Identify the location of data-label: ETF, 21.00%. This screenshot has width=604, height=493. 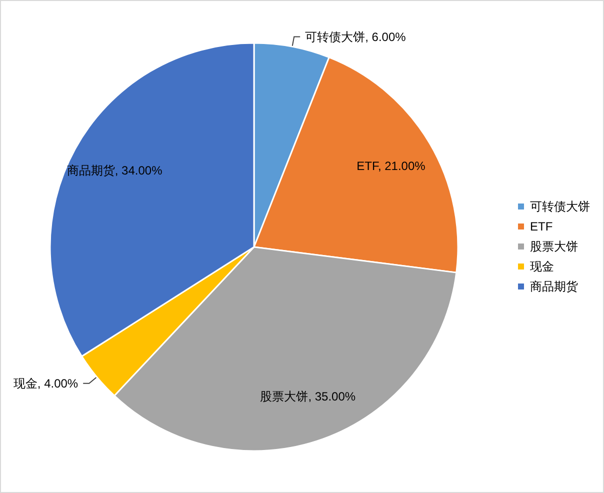
(391, 166).